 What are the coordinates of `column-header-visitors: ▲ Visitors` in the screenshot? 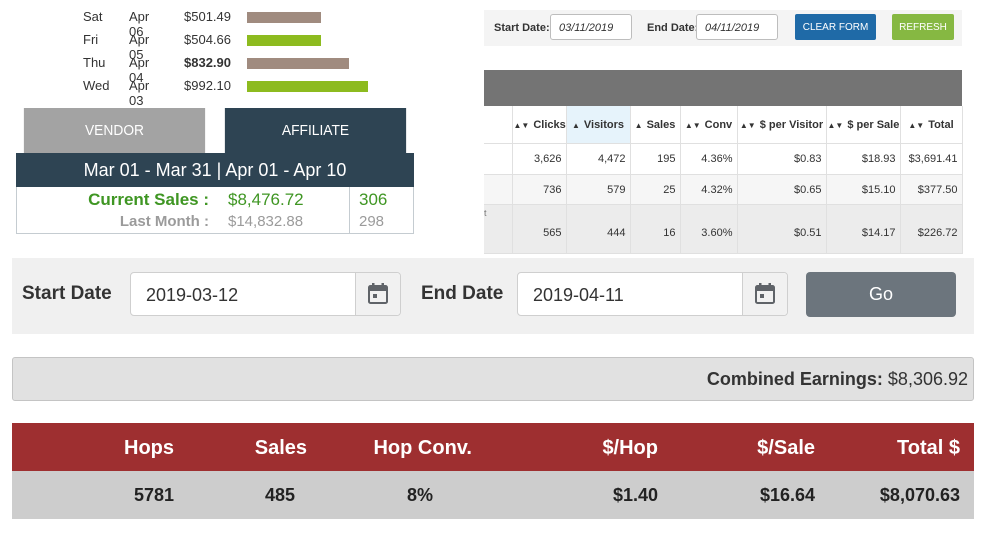 It's located at (598, 125).